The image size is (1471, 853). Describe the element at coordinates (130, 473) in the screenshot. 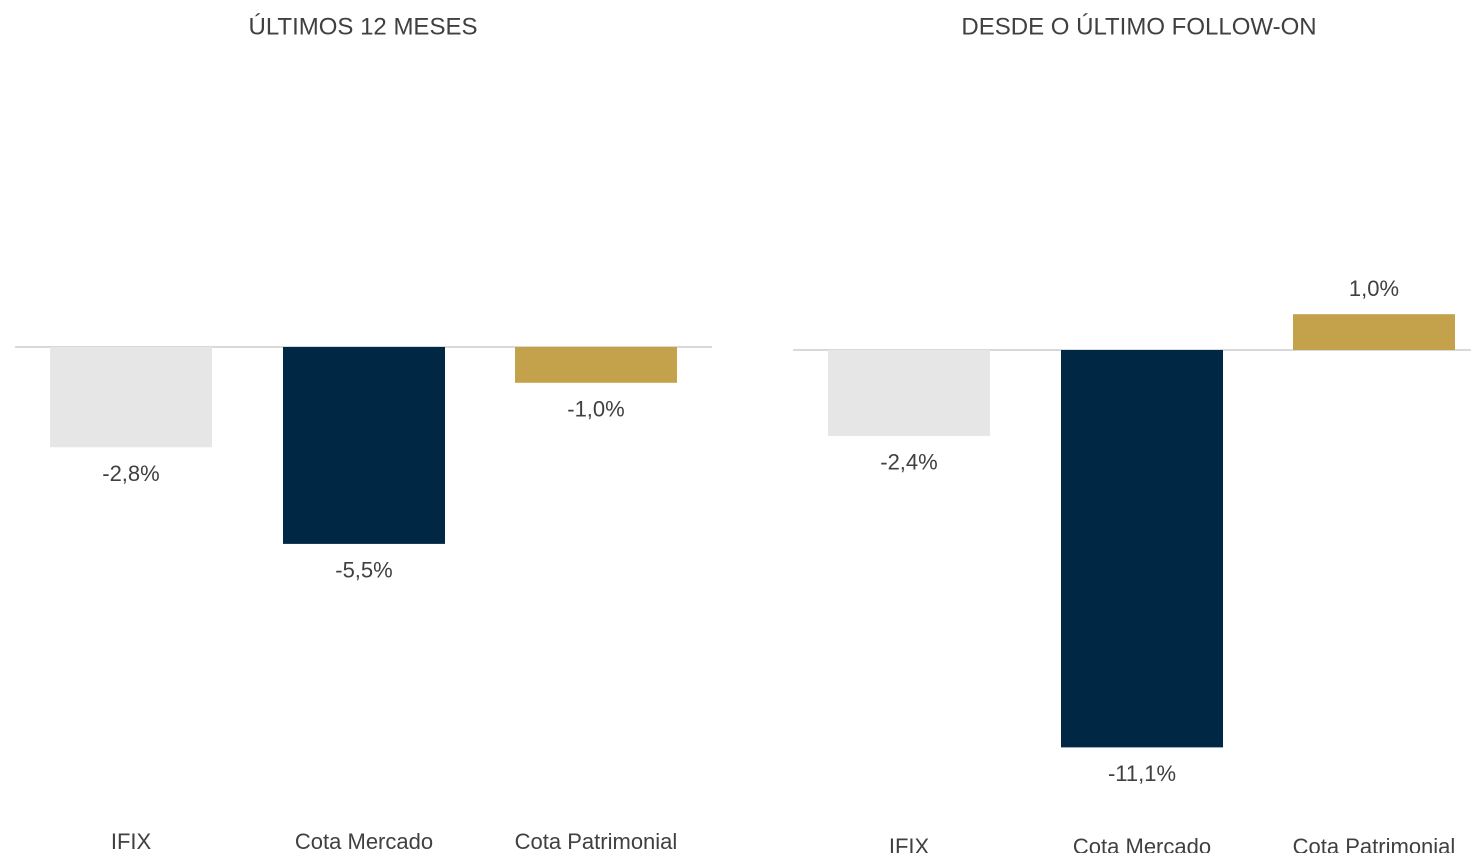

I see `value-label: -2,8%` at that location.